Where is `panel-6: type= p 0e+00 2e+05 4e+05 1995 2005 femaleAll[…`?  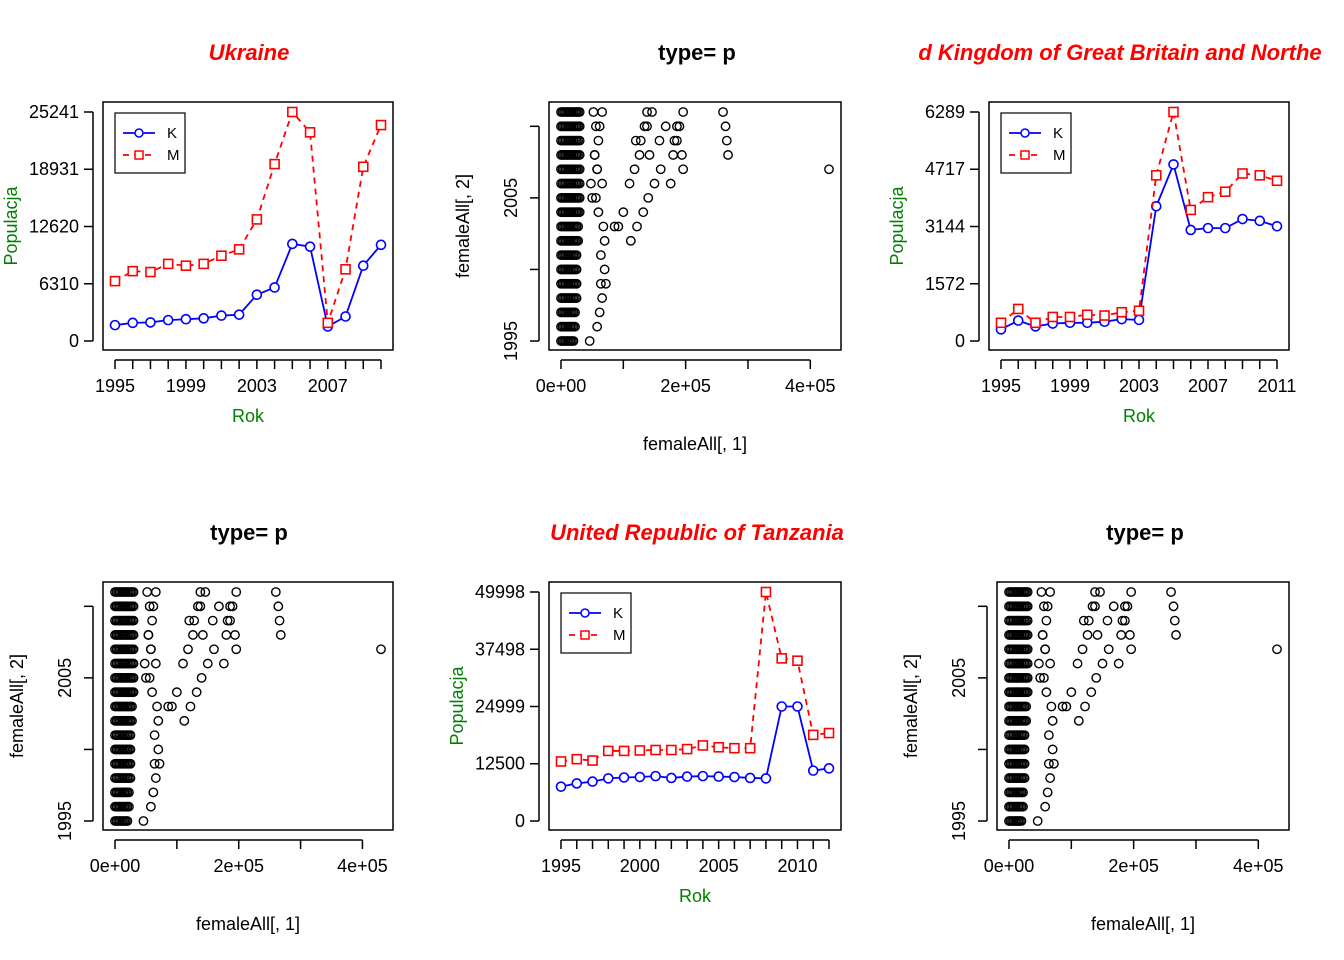 panel-6: type= p 0e+00 2e+05 4e+05 1995 2005 femaleAll[… is located at coordinates (1095, 727).